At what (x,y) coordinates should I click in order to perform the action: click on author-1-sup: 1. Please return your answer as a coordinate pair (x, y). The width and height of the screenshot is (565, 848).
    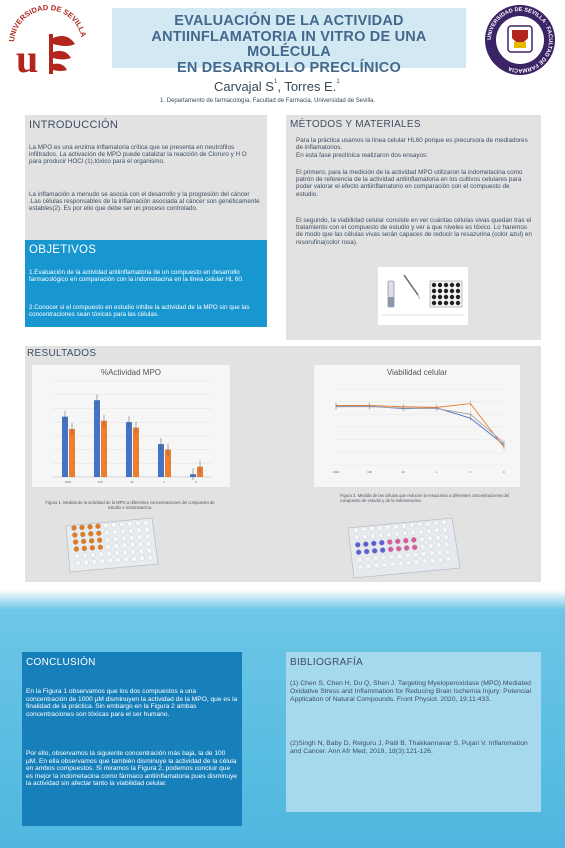
    Looking at the image, I should click on (275, 82).